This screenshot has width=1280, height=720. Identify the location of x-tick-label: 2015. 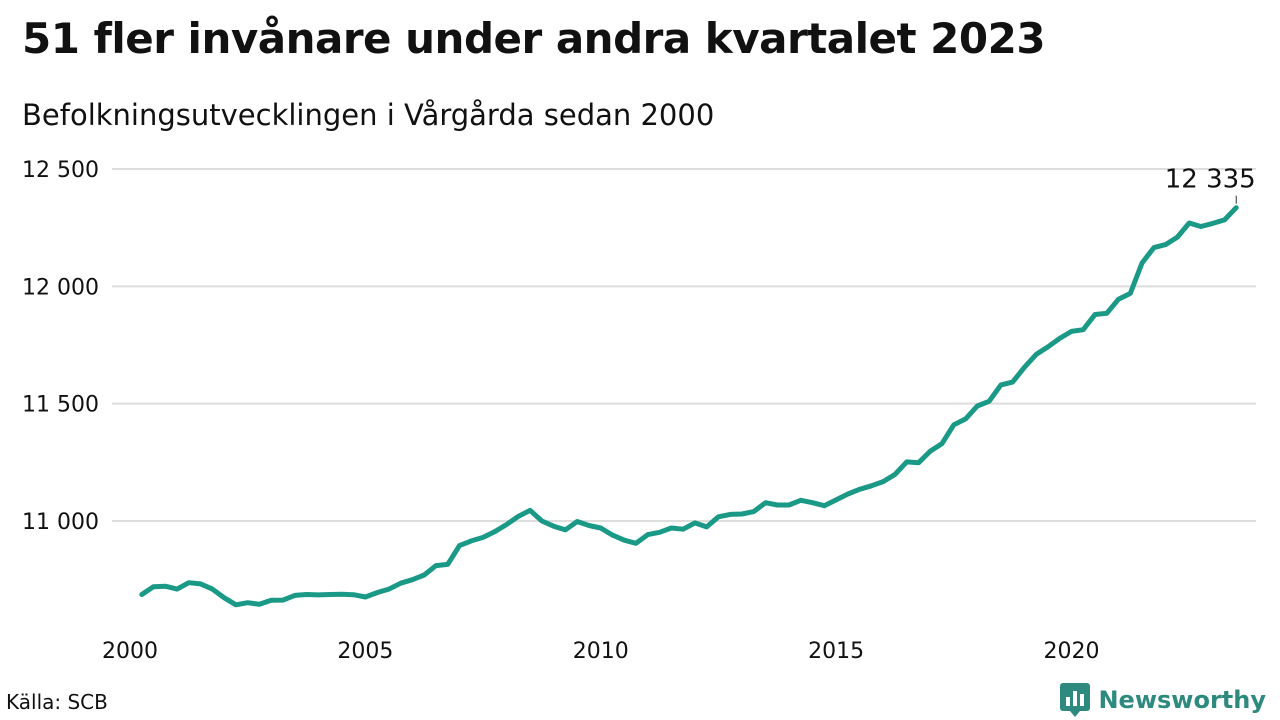
(836, 651).